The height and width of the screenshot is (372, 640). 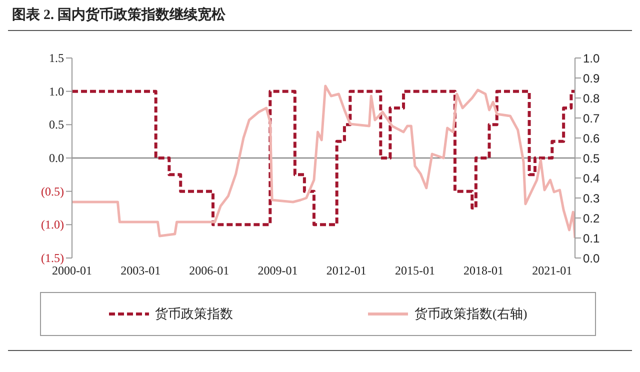 I want to click on y2-tick-label: 0.3, so click(x=591, y=198).